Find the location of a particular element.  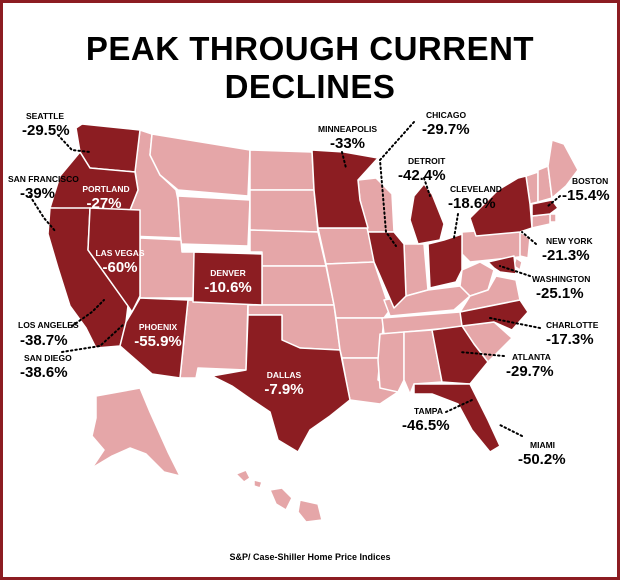

svg-text: -55.9% is located at coordinates (158, 341).